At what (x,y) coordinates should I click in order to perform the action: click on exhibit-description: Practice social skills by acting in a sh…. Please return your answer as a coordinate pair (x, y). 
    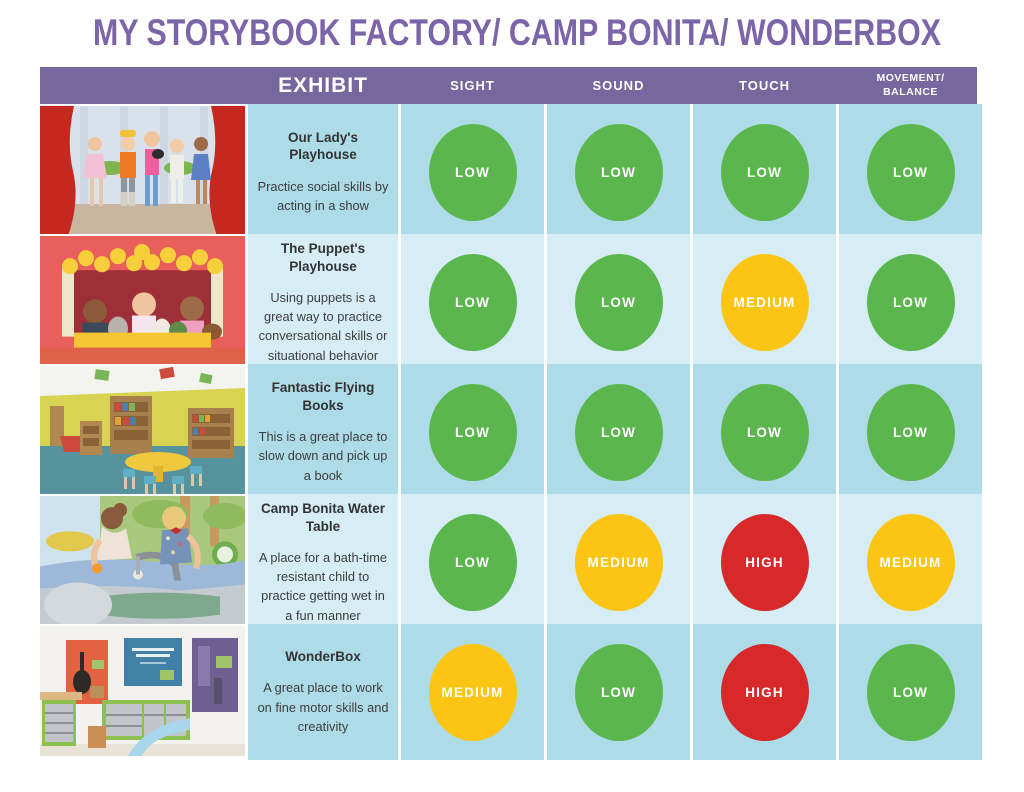
    Looking at the image, I should click on (323, 196).